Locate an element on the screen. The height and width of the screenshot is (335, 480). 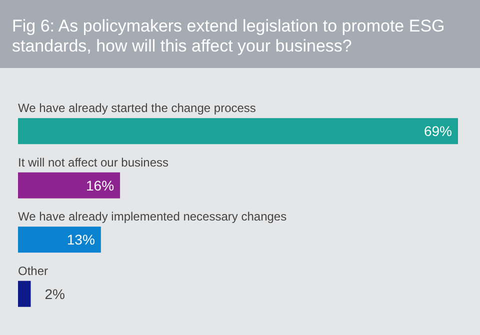
data-label: 16% is located at coordinates (100, 185).